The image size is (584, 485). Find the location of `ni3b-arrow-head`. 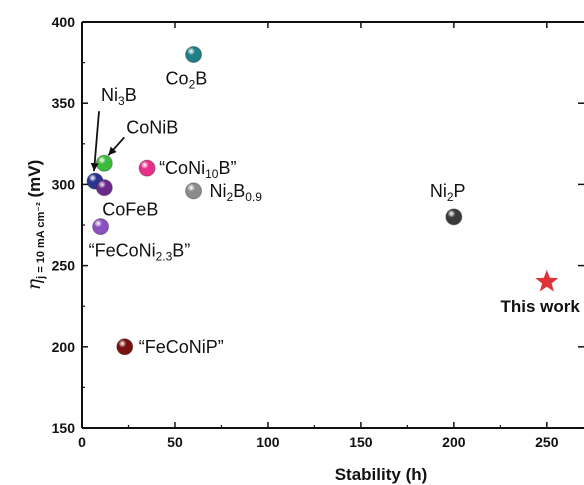

ni3b-arrow-head is located at coordinates (94, 167).